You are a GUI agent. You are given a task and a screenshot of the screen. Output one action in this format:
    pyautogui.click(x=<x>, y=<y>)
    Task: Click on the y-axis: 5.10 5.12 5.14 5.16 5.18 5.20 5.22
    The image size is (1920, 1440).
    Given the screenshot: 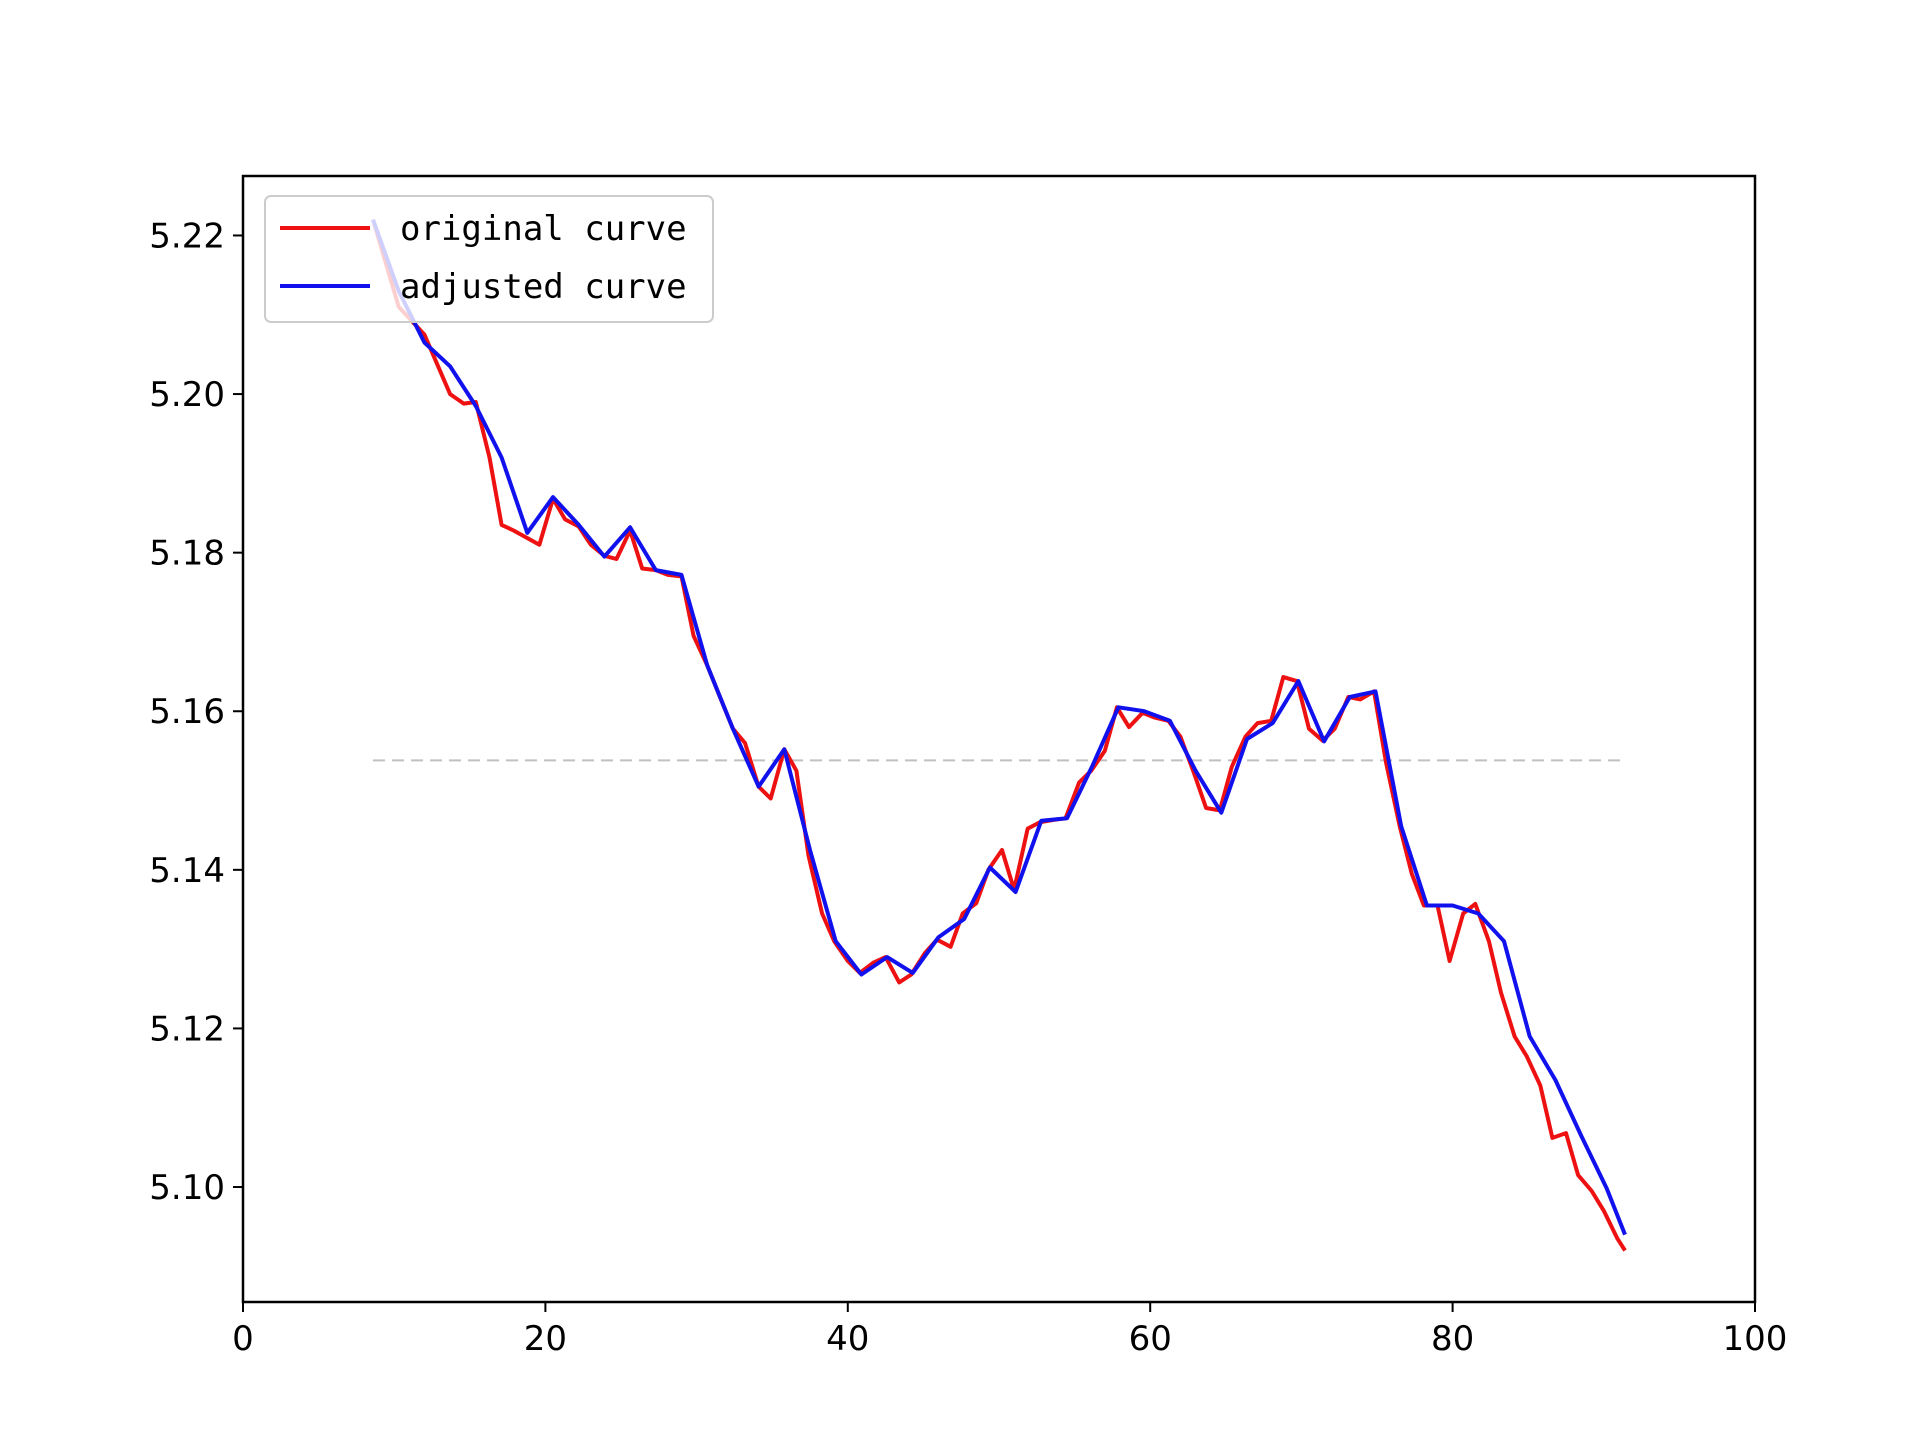 What is the action you would take?
    pyautogui.click(x=196, y=712)
    